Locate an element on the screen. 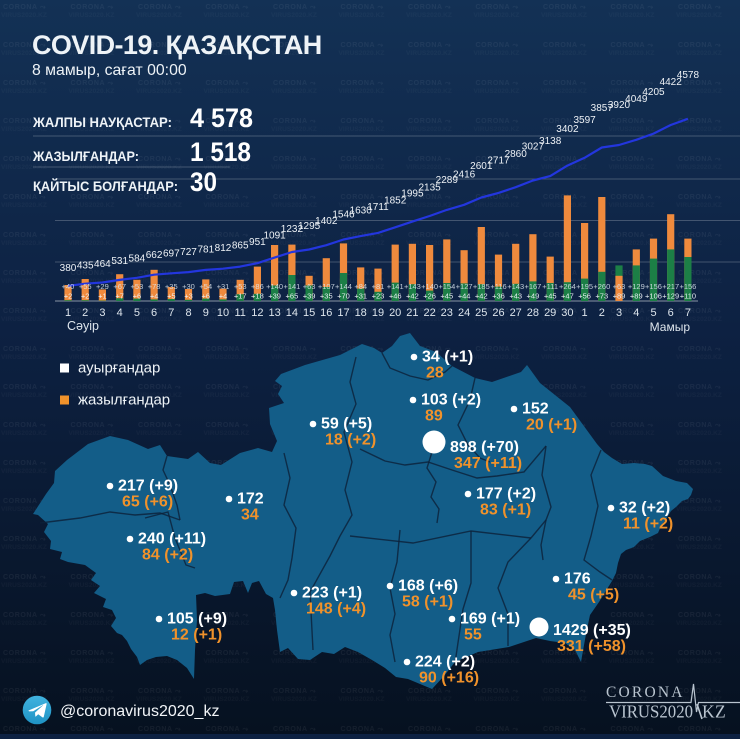 Image resolution: width=740 pixels, height=739 pixels. svg-text: +63 is located at coordinates (619, 286).